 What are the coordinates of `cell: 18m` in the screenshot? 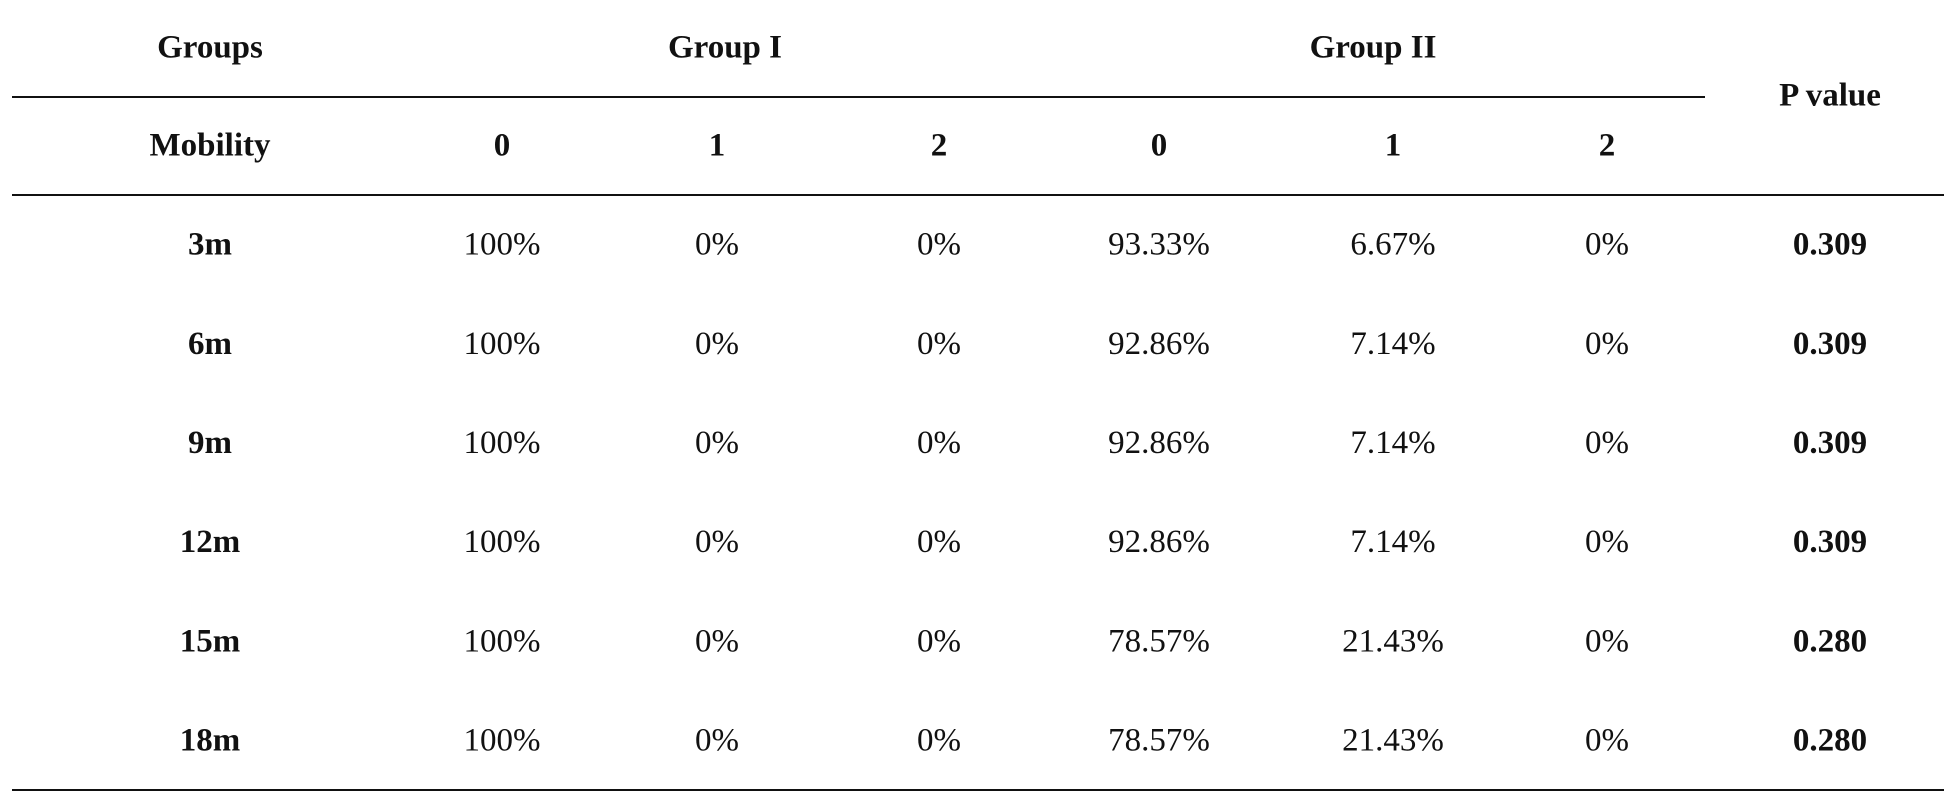 It's located at (210, 741).